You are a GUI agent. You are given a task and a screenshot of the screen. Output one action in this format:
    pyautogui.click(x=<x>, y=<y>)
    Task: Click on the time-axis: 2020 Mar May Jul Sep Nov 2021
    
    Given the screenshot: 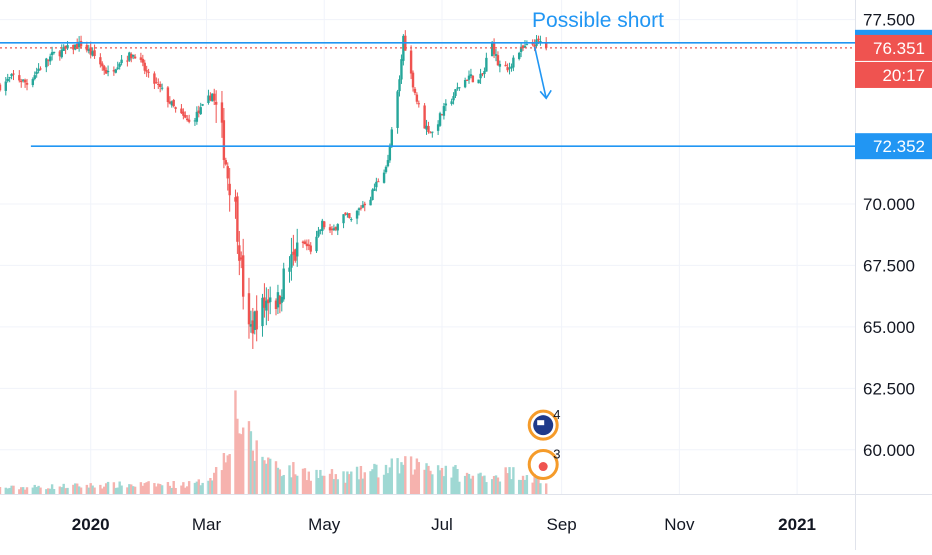 What is the action you would take?
    pyautogui.click(x=444, y=524)
    